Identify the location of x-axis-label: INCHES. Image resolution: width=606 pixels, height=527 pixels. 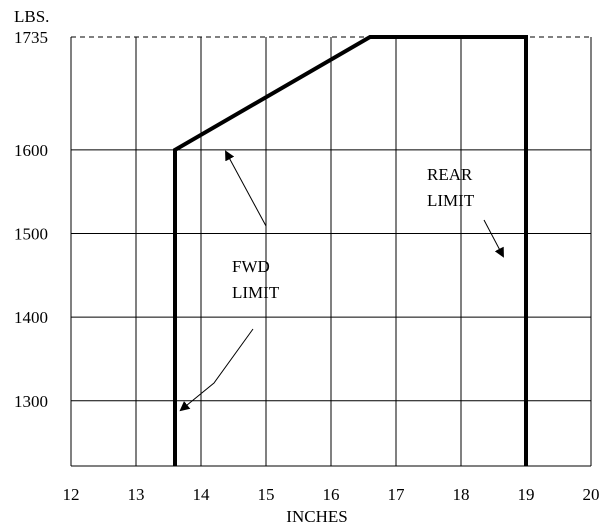
(316, 516).